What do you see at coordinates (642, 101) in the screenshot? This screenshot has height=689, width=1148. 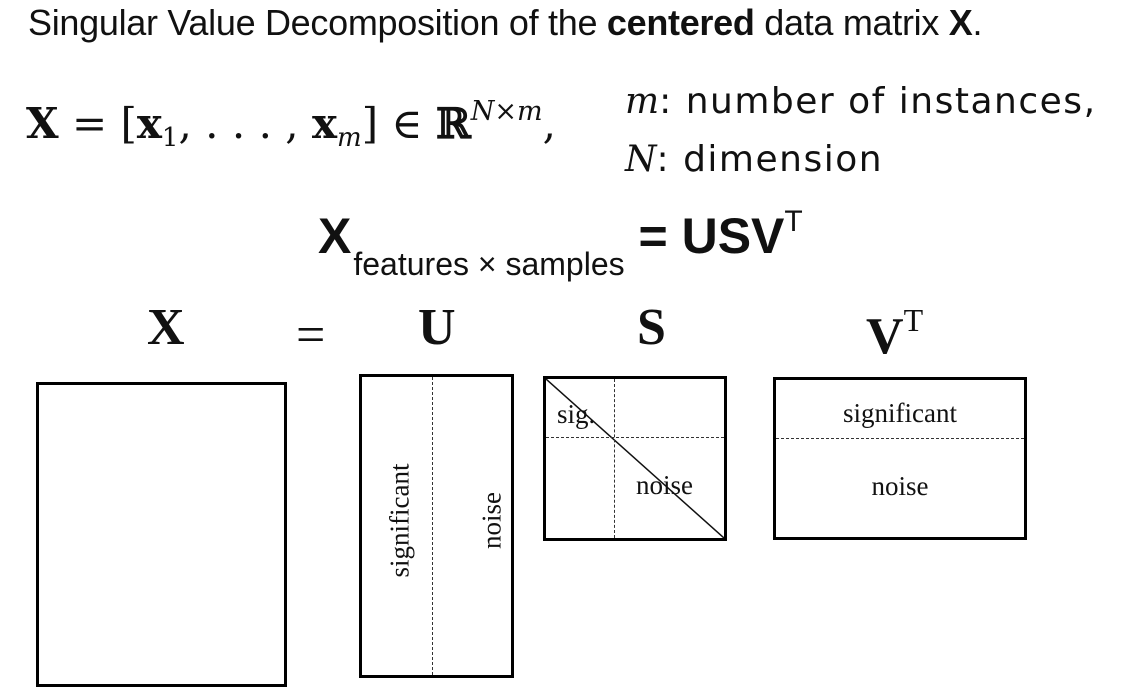 I see `legend-m-symbol: m` at bounding box center [642, 101].